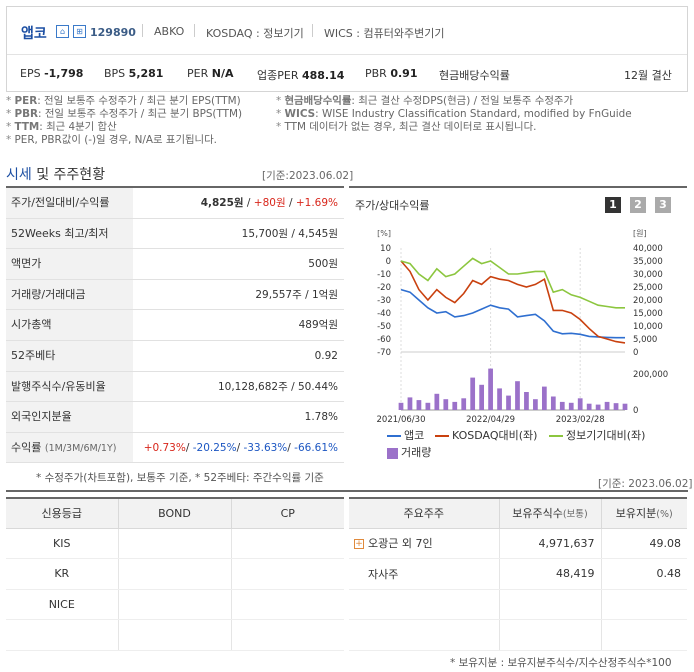 This screenshot has height=672, width=694. I want to click on wics-category: WICS : 컴퓨터와주변기기, so click(384, 33).